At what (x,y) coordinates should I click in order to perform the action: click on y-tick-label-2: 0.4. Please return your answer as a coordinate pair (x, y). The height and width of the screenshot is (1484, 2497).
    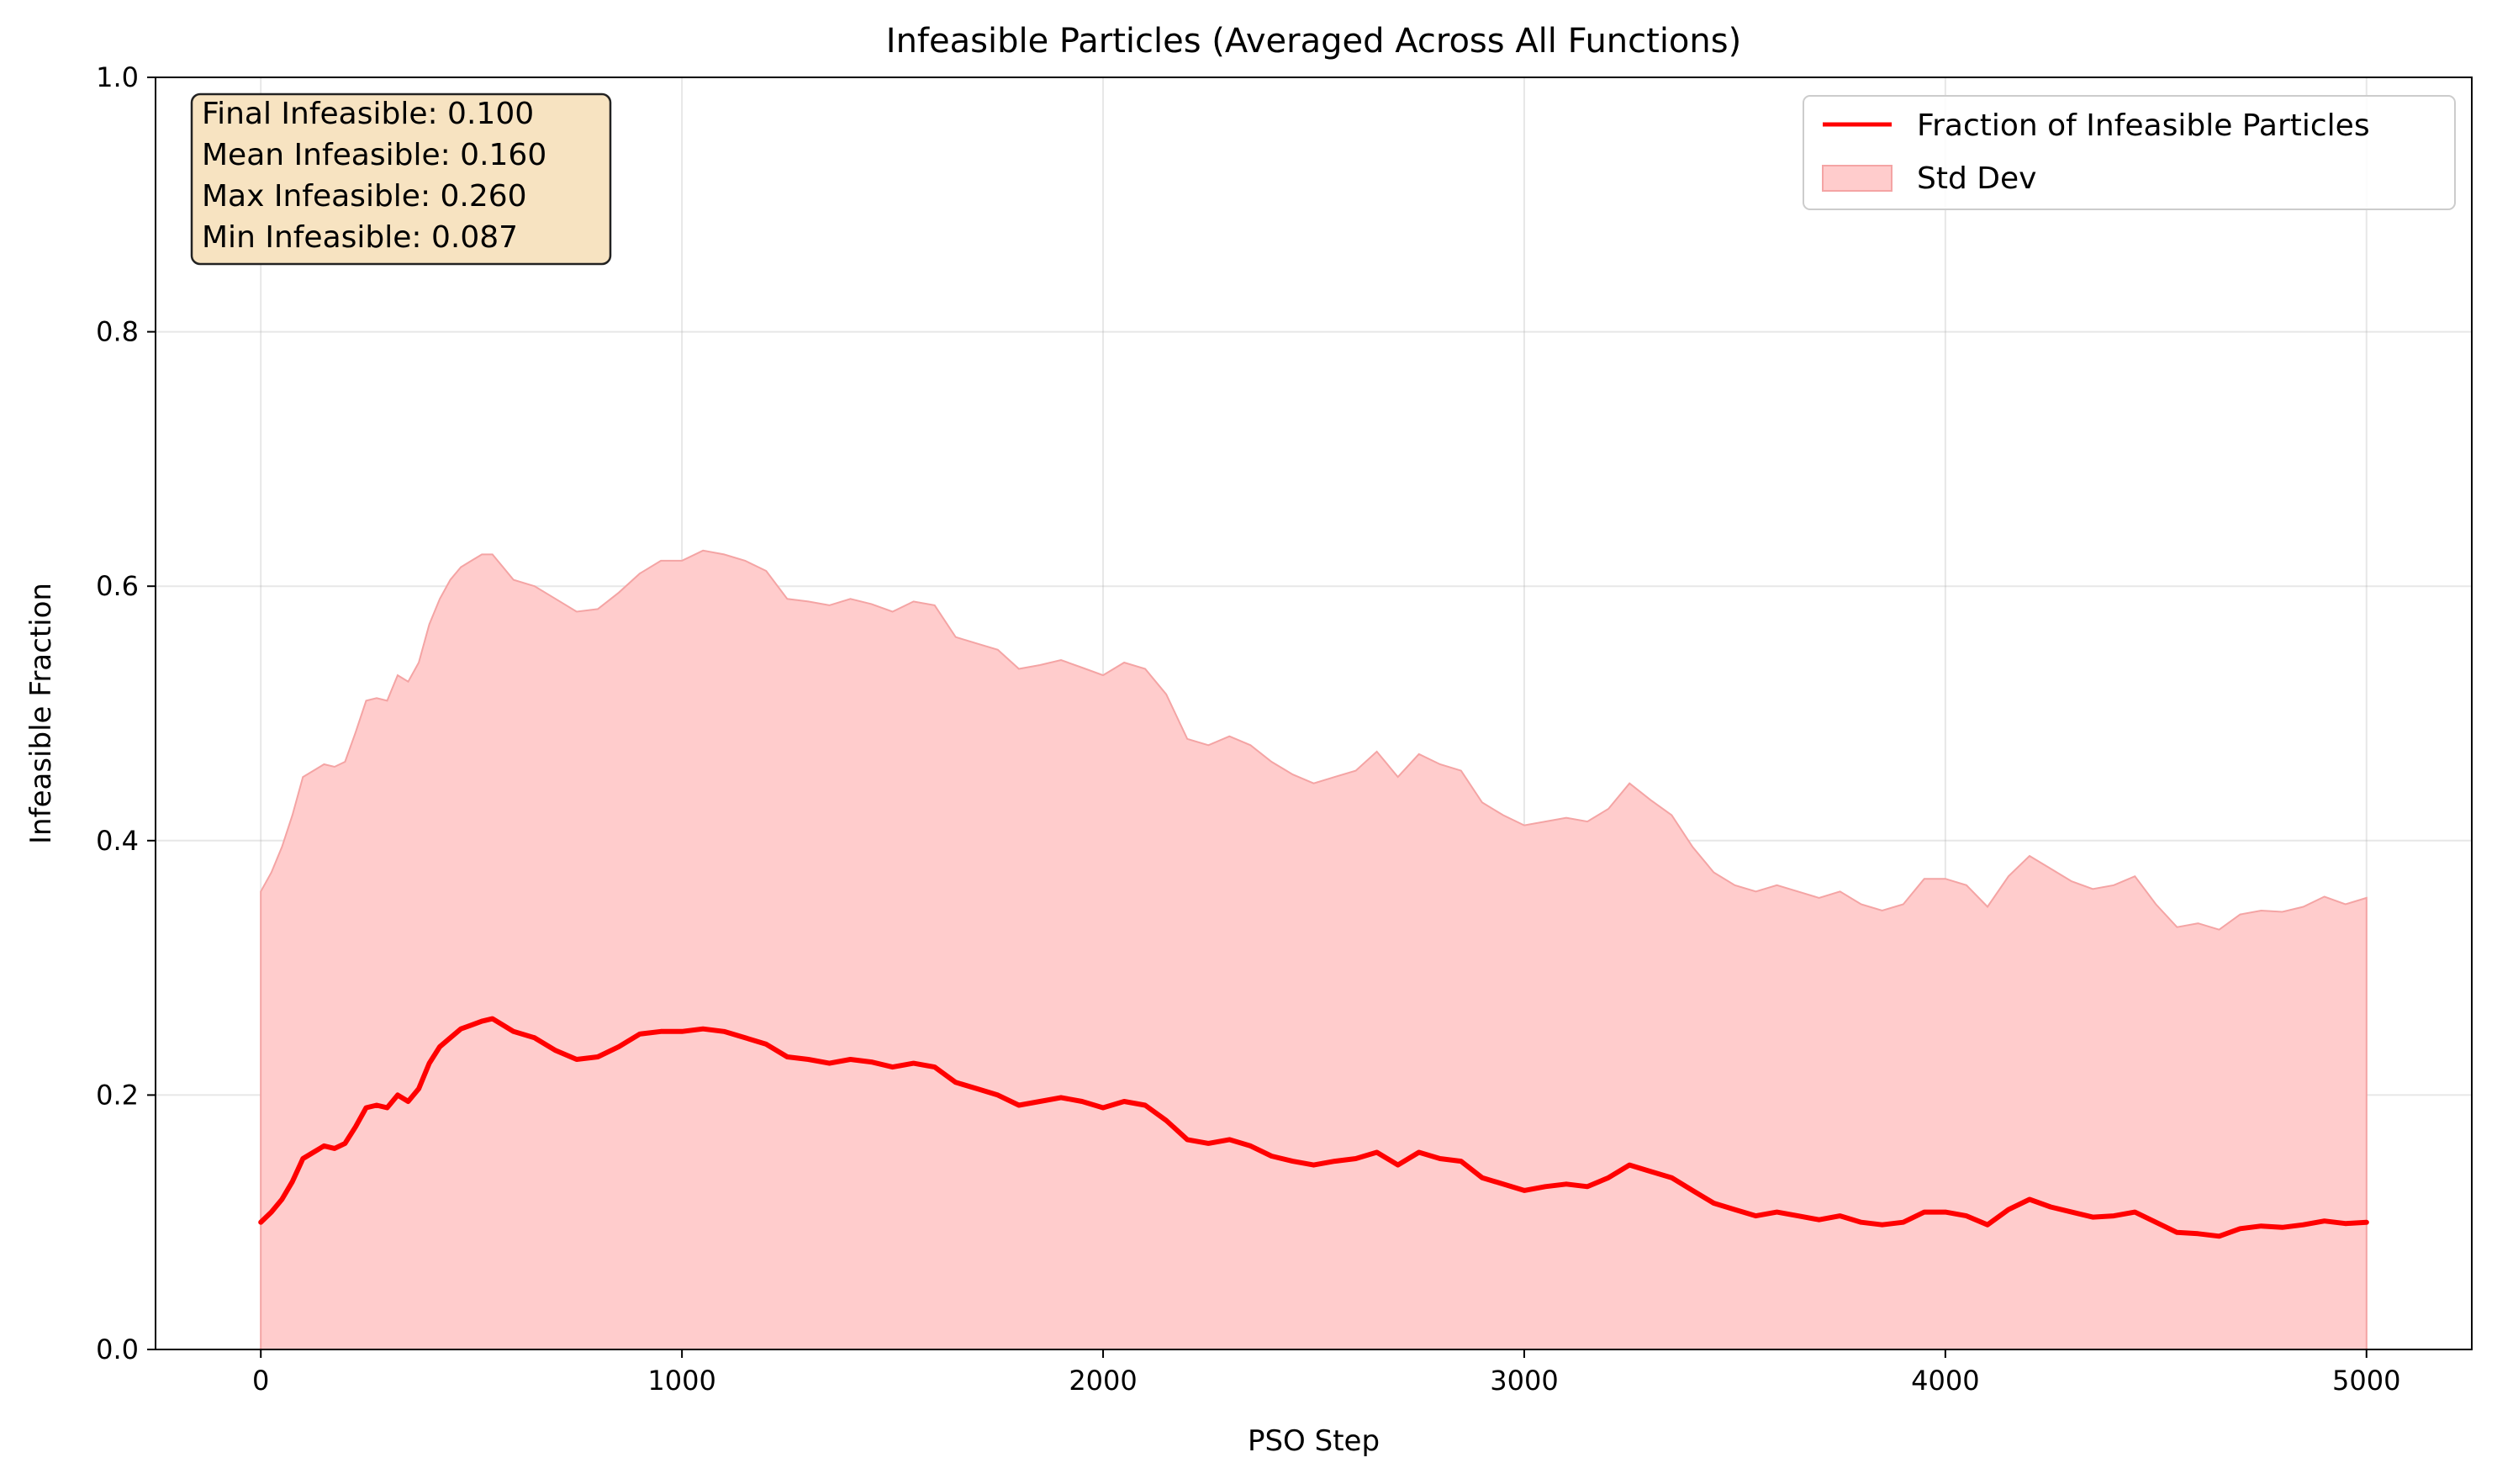
    Looking at the image, I should click on (117, 841).